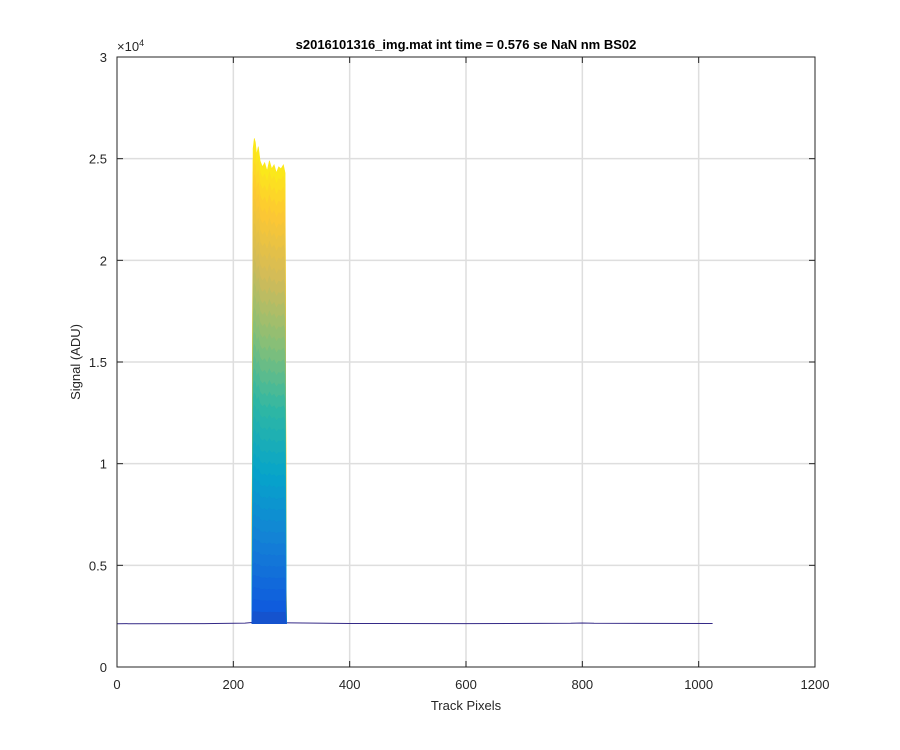 The height and width of the screenshot is (750, 900). What do you see at coordinates (815, 684) in the screenshot?
I see `x-tick-label: 1200` at bounding box center [815, 684].